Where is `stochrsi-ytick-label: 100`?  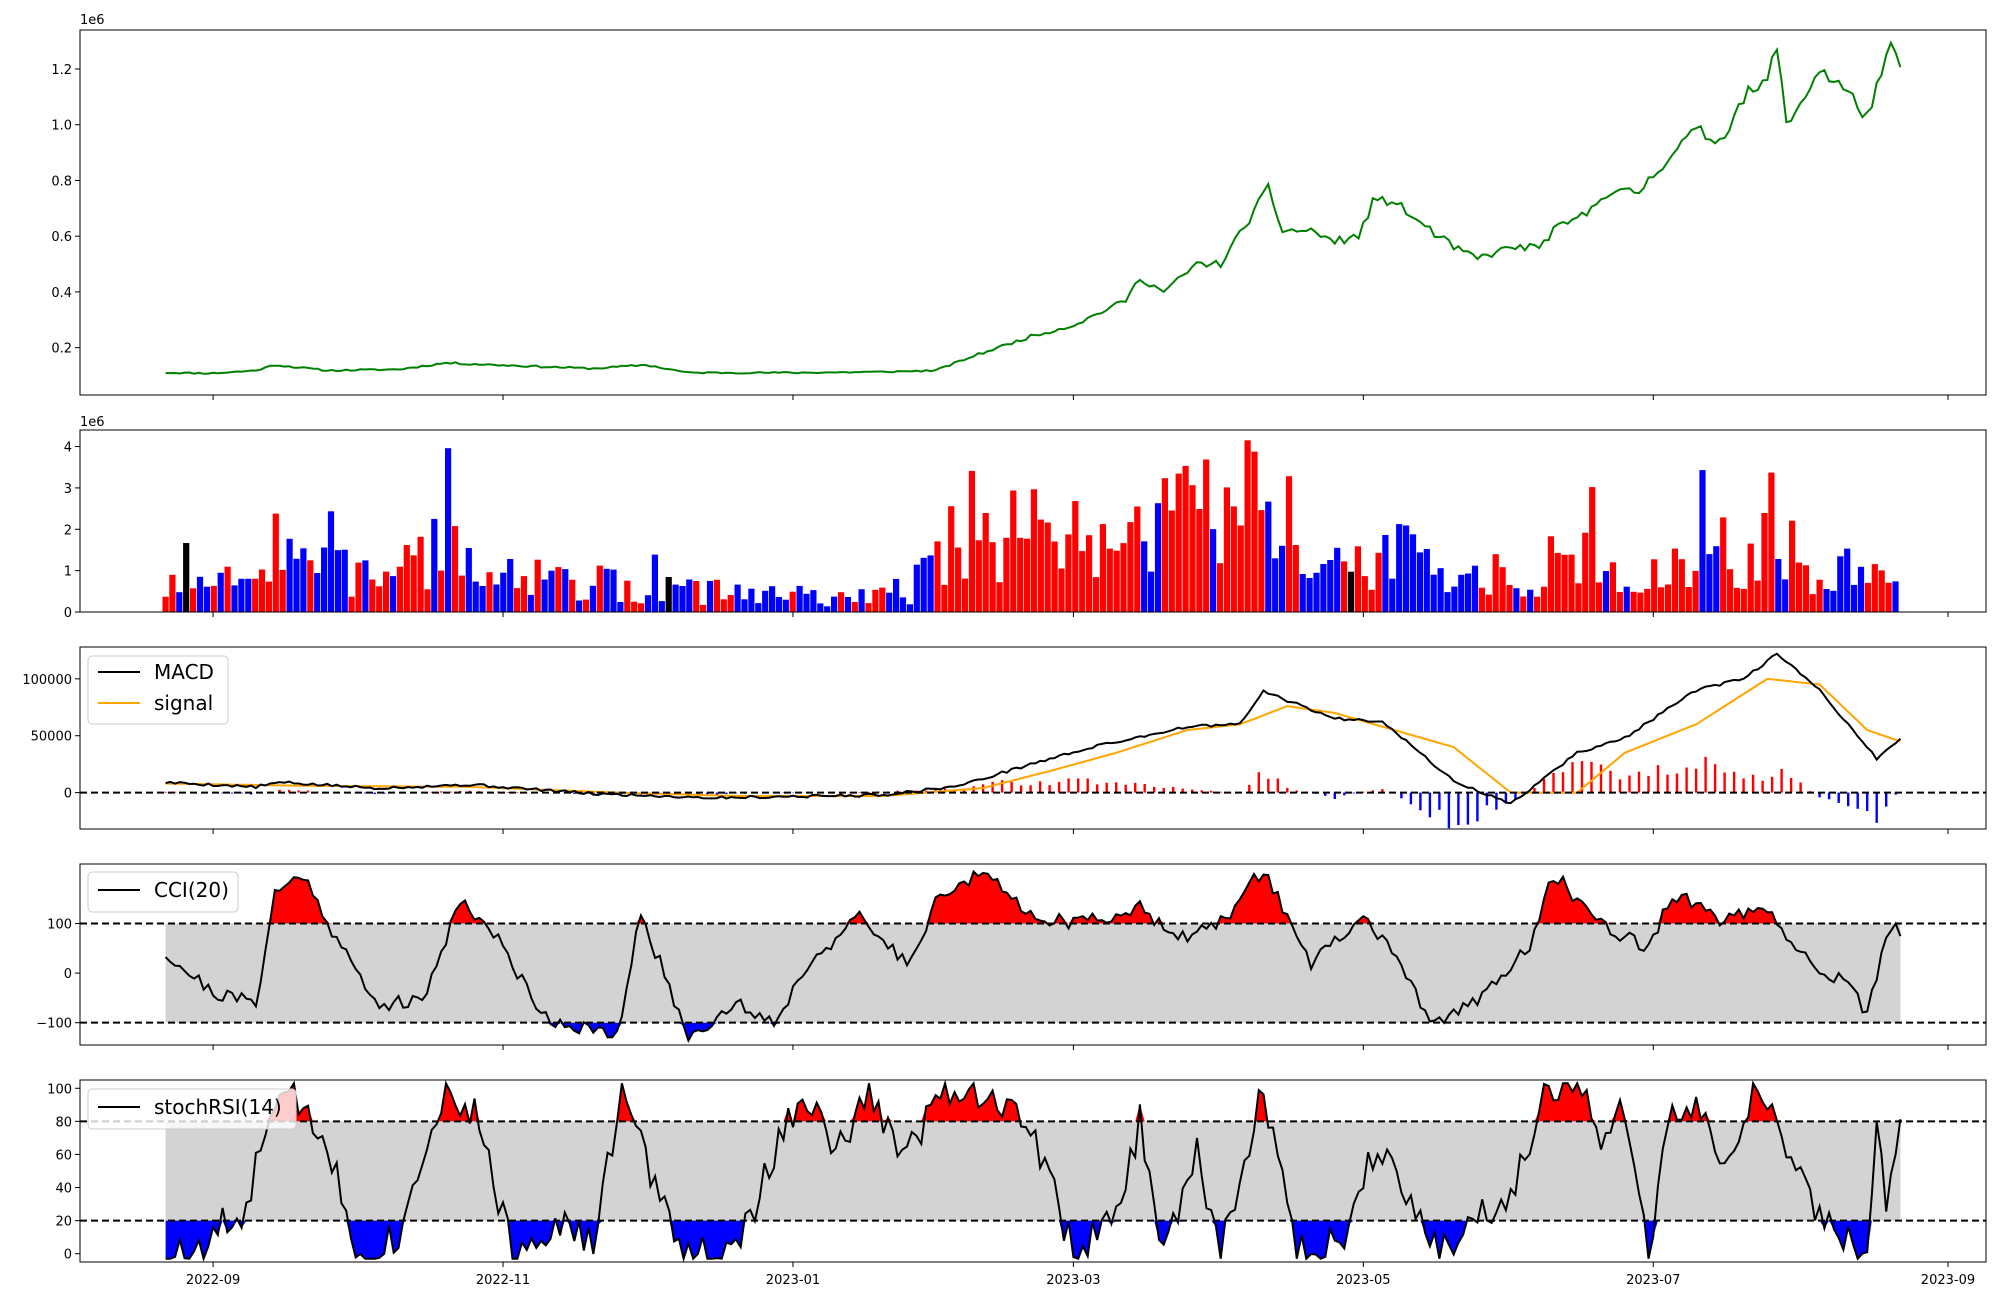
stochrsi-ytick-label: 100 is located at coordinates (59, 1089).